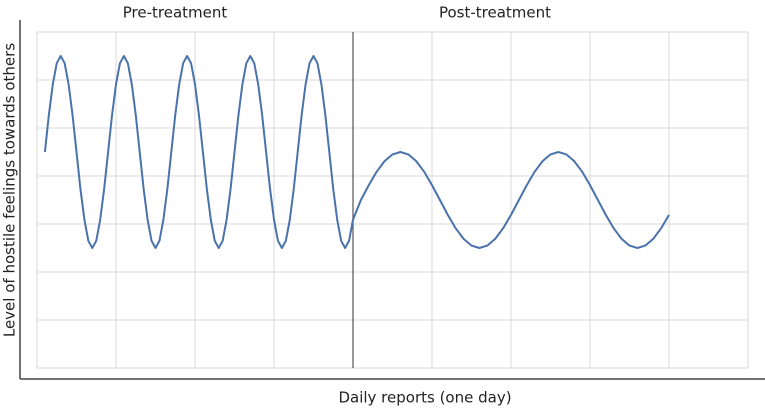 This screenshot has width=765, height=412. I want to click on annotation: Pre-treatment, so click(175, 13).